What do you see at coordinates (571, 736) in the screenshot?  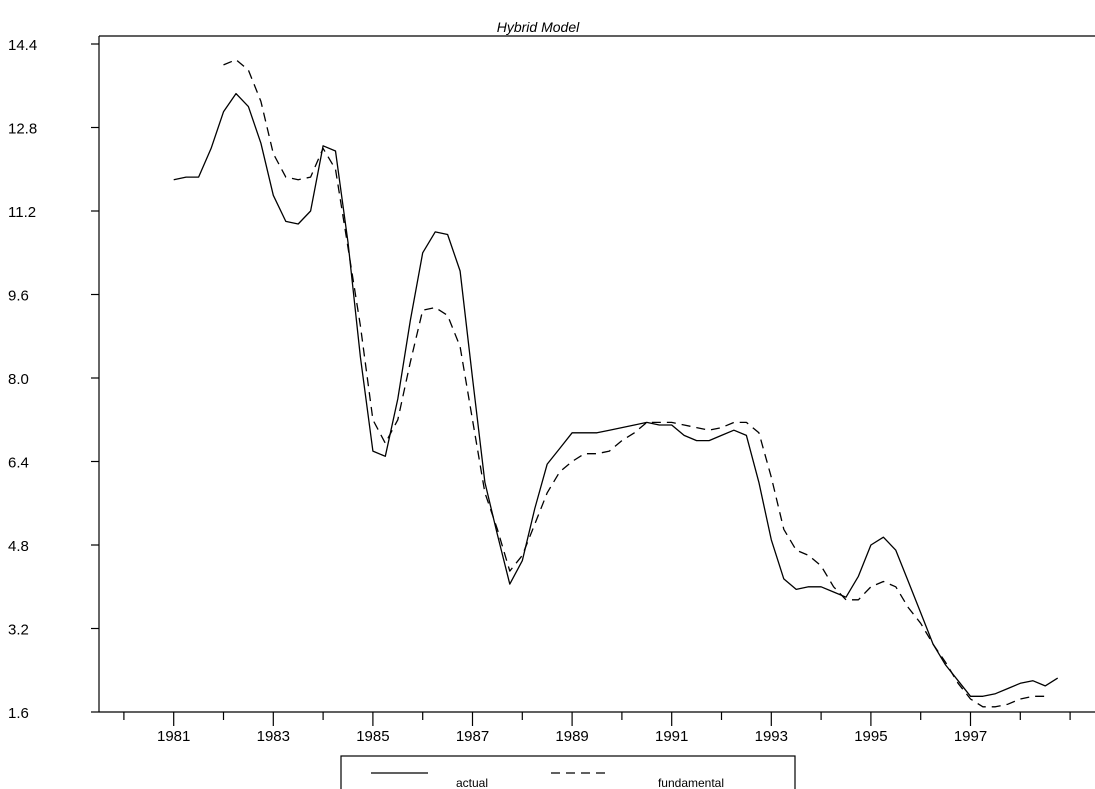 I see `x-tick-label: 1989` at bounding box center [571, 736].